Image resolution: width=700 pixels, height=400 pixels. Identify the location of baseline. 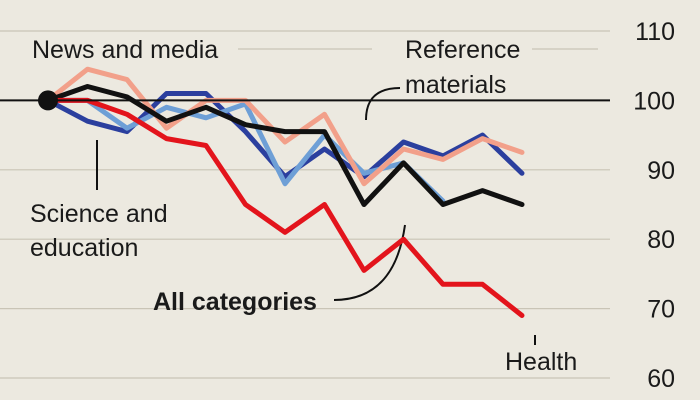
(305, 100).